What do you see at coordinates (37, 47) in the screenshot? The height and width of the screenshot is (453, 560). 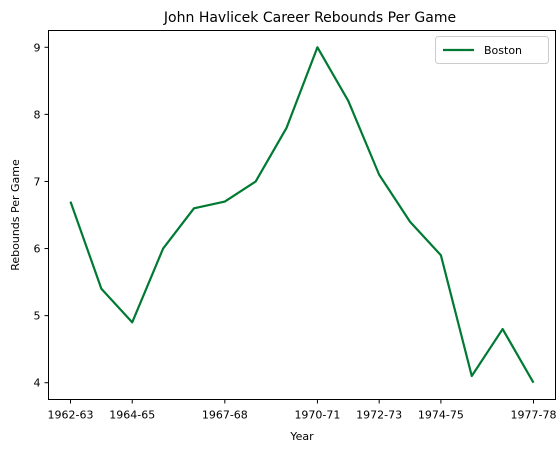 I see `y-tick-label: 9` at bounding box center [37, 47].